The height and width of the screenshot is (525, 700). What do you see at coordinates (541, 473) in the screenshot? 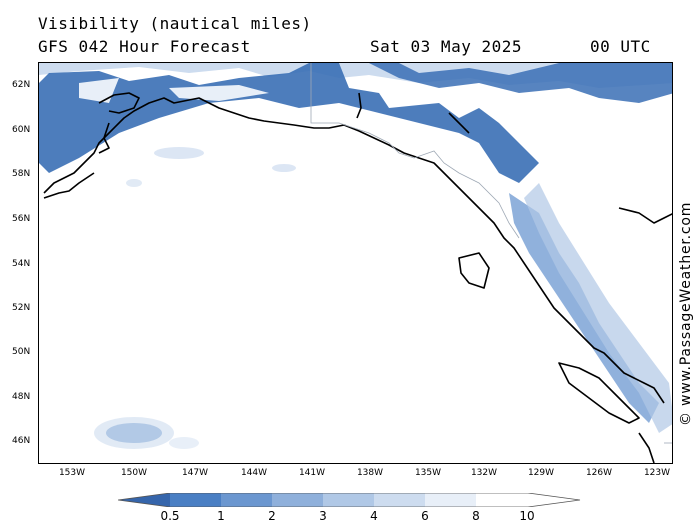
I see `lon-label: 129W` at bounding box center [541, 473].